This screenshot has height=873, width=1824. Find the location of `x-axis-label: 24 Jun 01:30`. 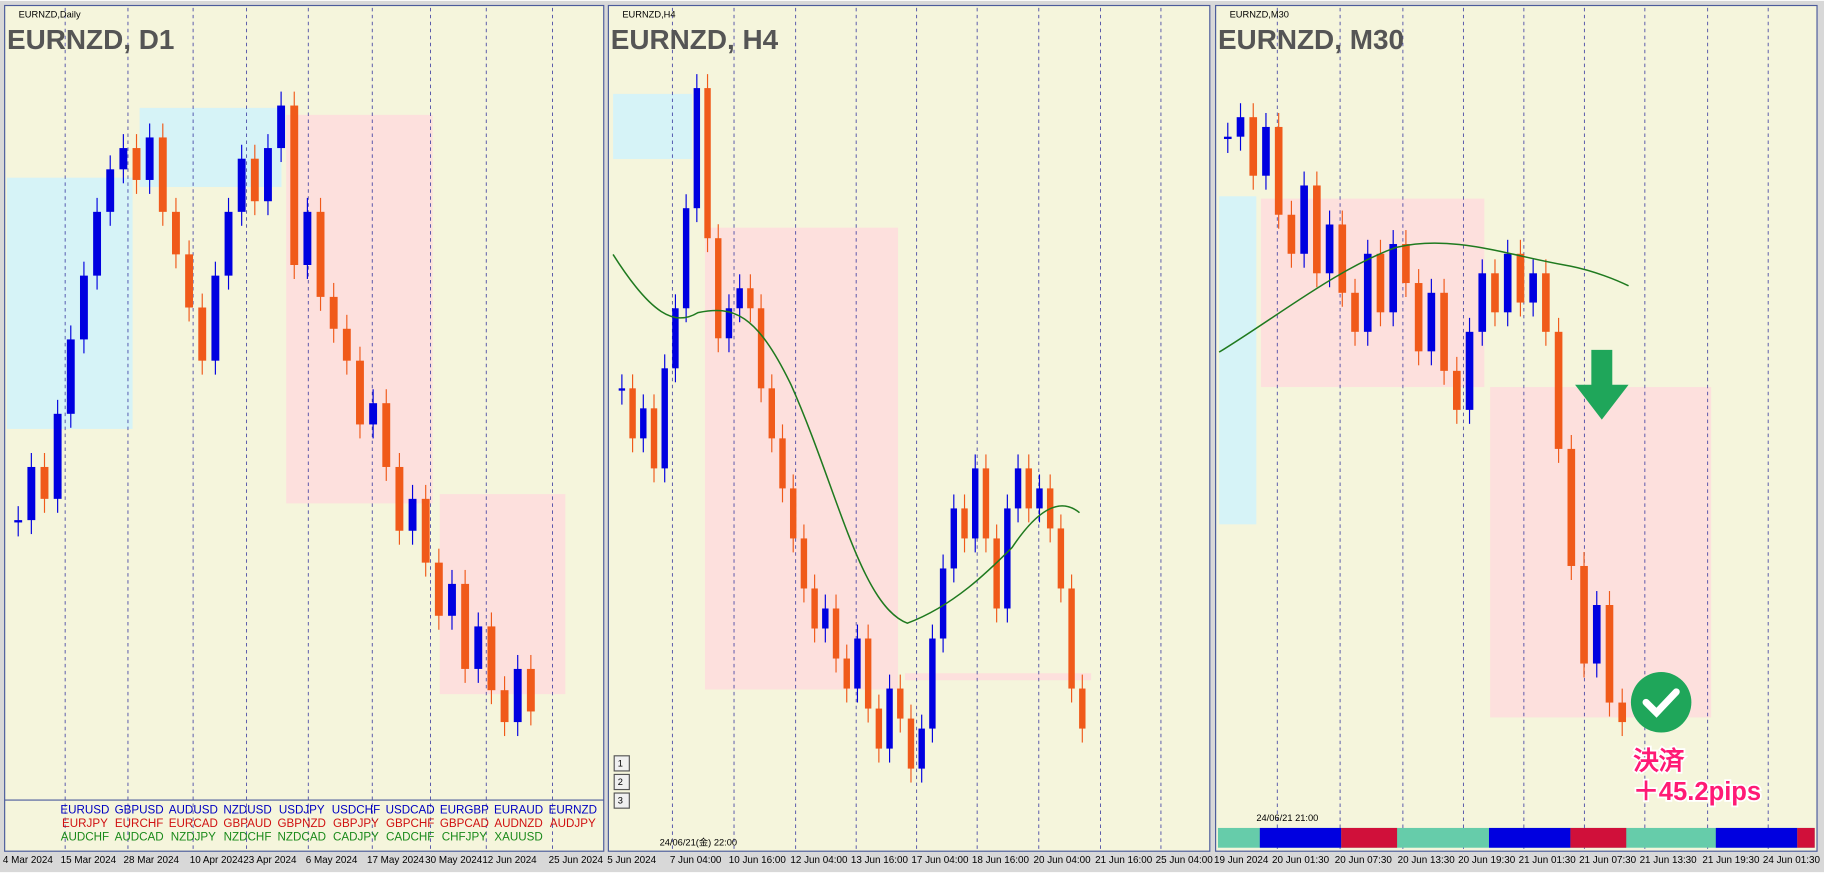

x-axis-label: 24 Jun 01:30 is located at coordinates (1792, 860).